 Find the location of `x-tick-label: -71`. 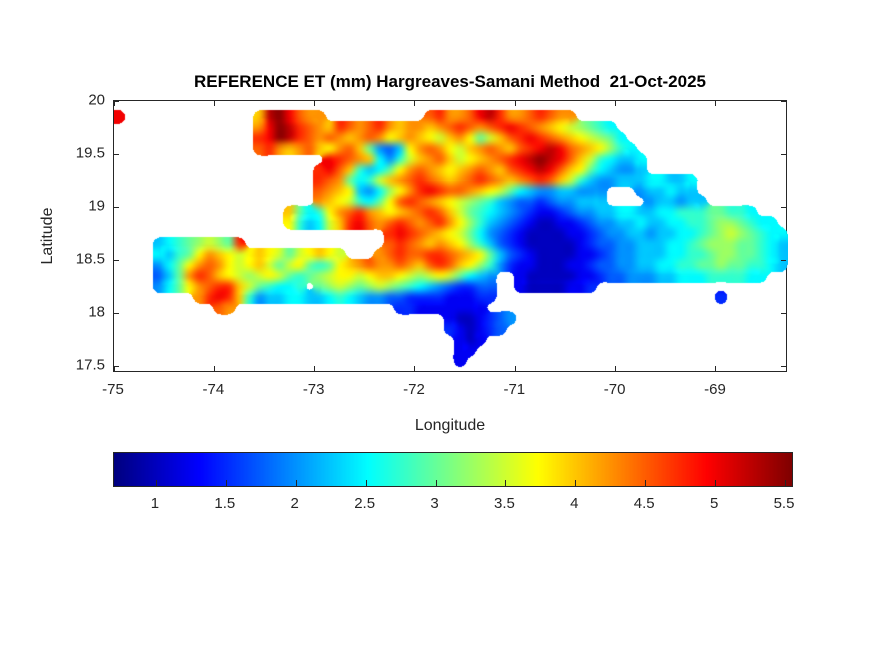

x-tick-label: -71 is located at coordinates (514, 389).